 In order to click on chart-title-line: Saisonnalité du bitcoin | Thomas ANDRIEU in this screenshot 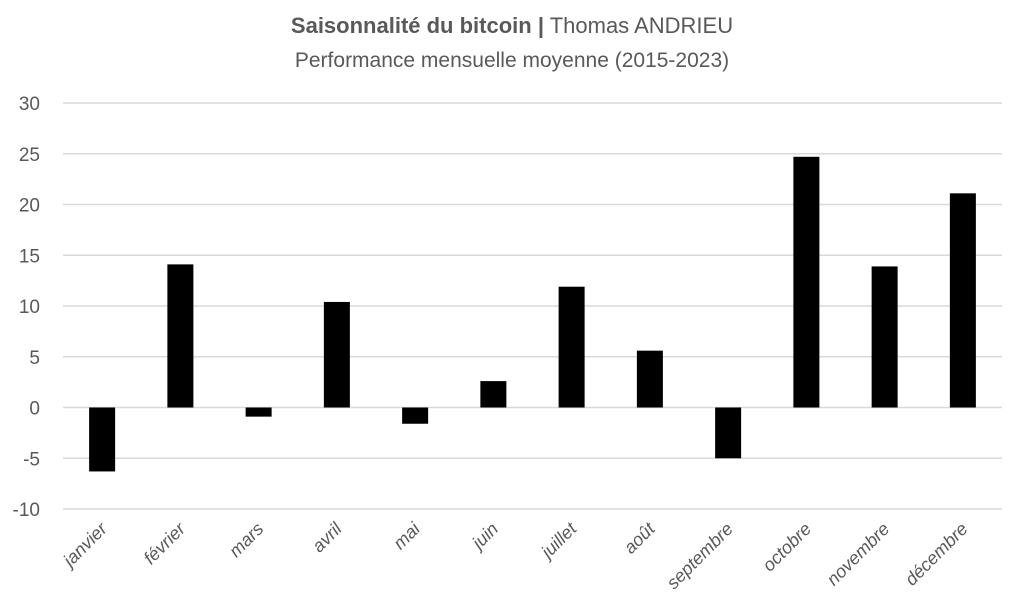, I will do `click(512, 26)`.